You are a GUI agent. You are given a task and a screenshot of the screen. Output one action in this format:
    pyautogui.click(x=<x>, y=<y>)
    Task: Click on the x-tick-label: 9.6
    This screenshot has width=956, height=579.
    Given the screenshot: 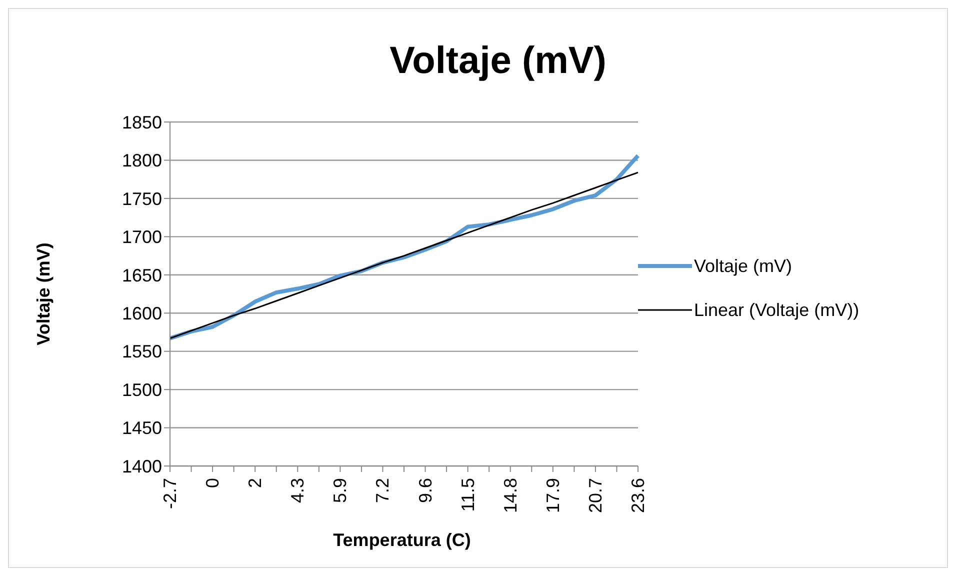 What is the action you would take?
    pyautogui.click(x=425, y=491)
    